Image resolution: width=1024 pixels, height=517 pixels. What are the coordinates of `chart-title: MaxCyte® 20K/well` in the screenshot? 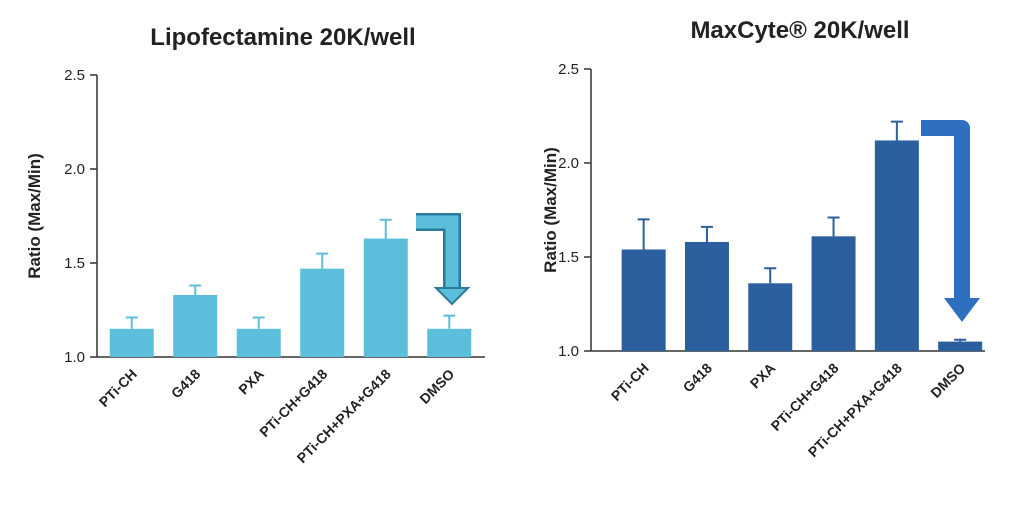 It's located at (799, 30).